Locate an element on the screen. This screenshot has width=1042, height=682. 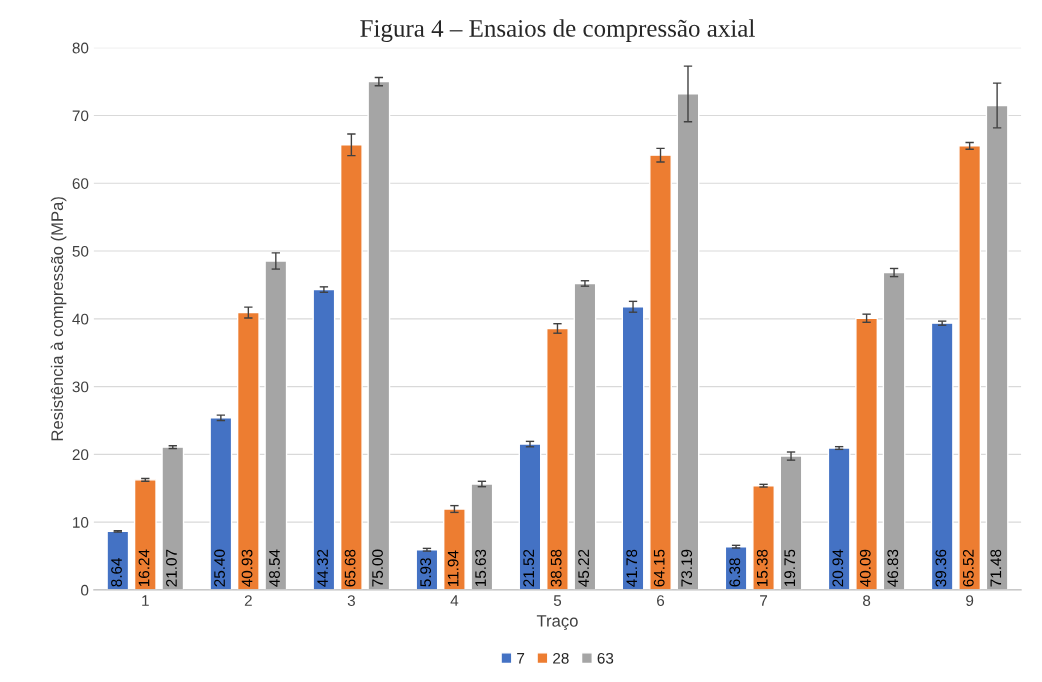
x-tick-label: 5 is located at coordinates (557, 601).